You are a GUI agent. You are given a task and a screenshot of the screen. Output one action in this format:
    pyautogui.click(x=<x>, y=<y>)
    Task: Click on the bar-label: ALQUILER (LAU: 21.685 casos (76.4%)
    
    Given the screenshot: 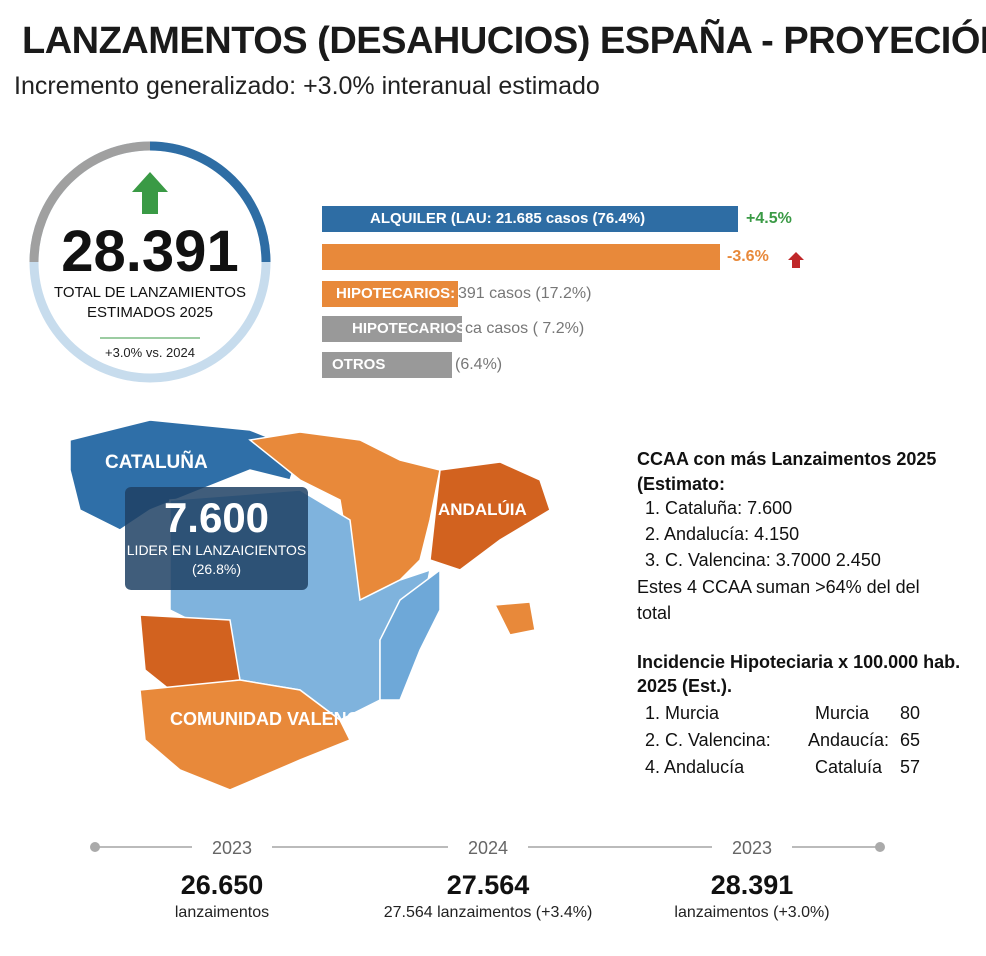 What is the action you would take?
    pyautogui.click(x=508, y=218)
    